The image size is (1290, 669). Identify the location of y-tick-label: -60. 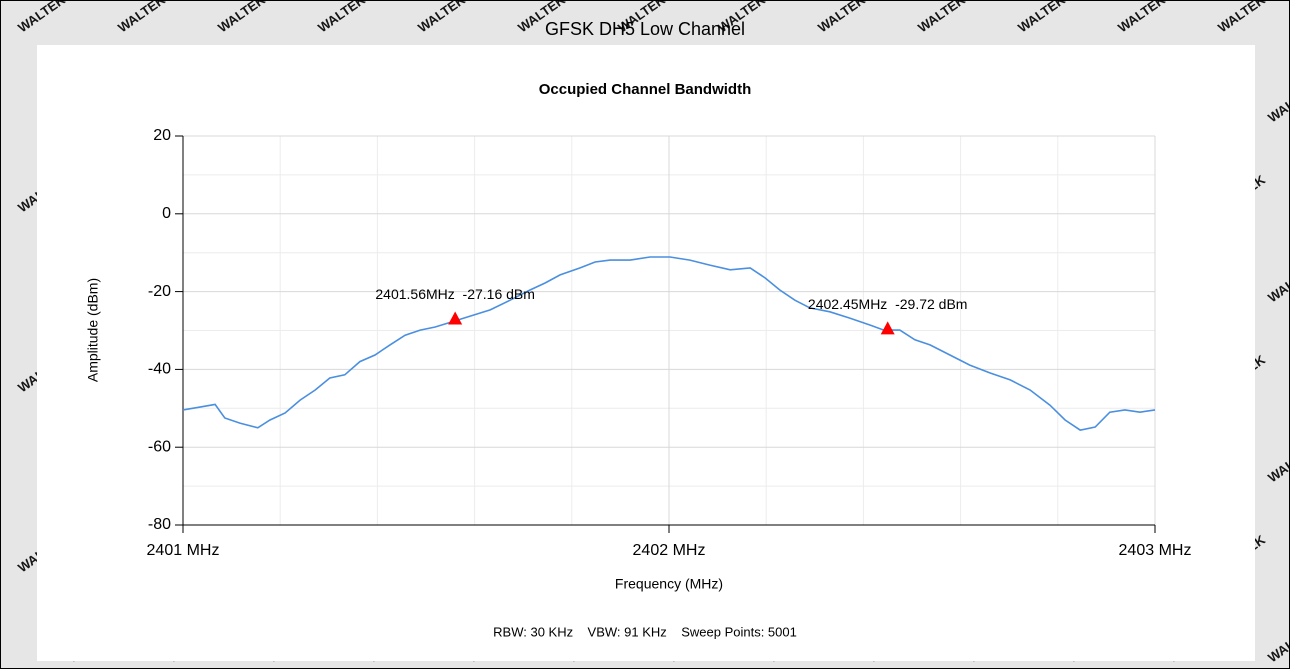
(159, 446).